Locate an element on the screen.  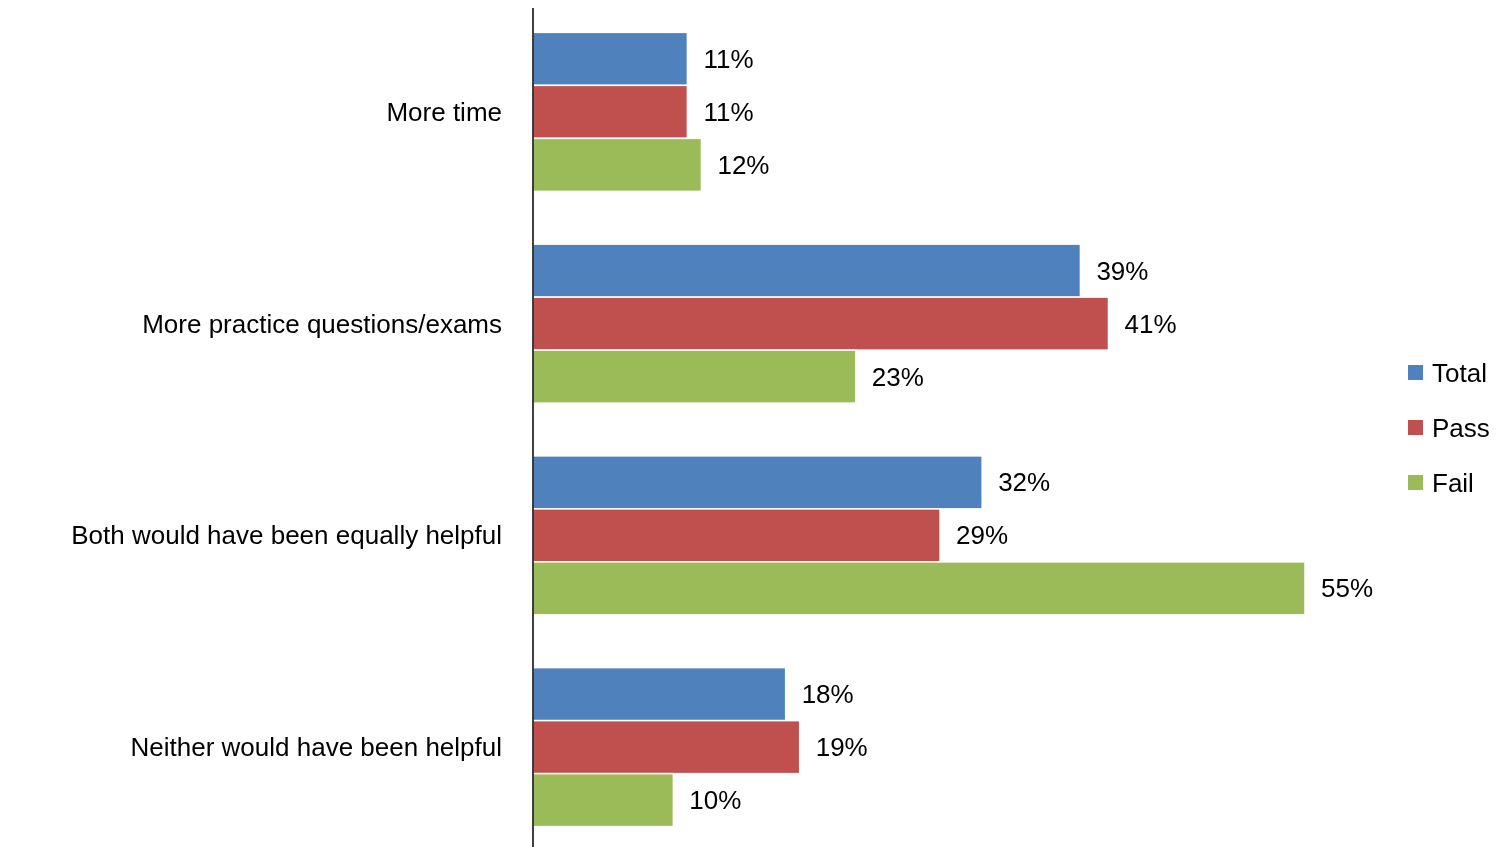
data-label: 29% is located at coordinates (982, 535).